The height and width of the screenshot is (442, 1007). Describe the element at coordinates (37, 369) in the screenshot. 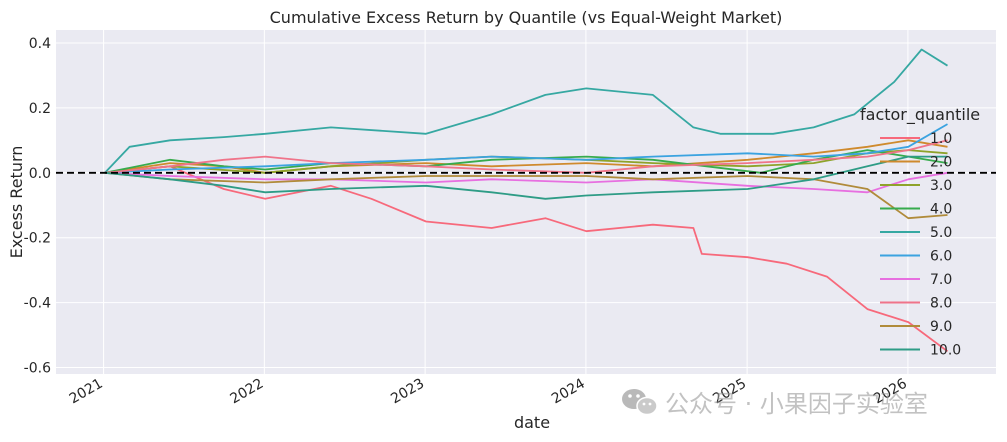

I see `y-tick-label: -0.6` at that location.